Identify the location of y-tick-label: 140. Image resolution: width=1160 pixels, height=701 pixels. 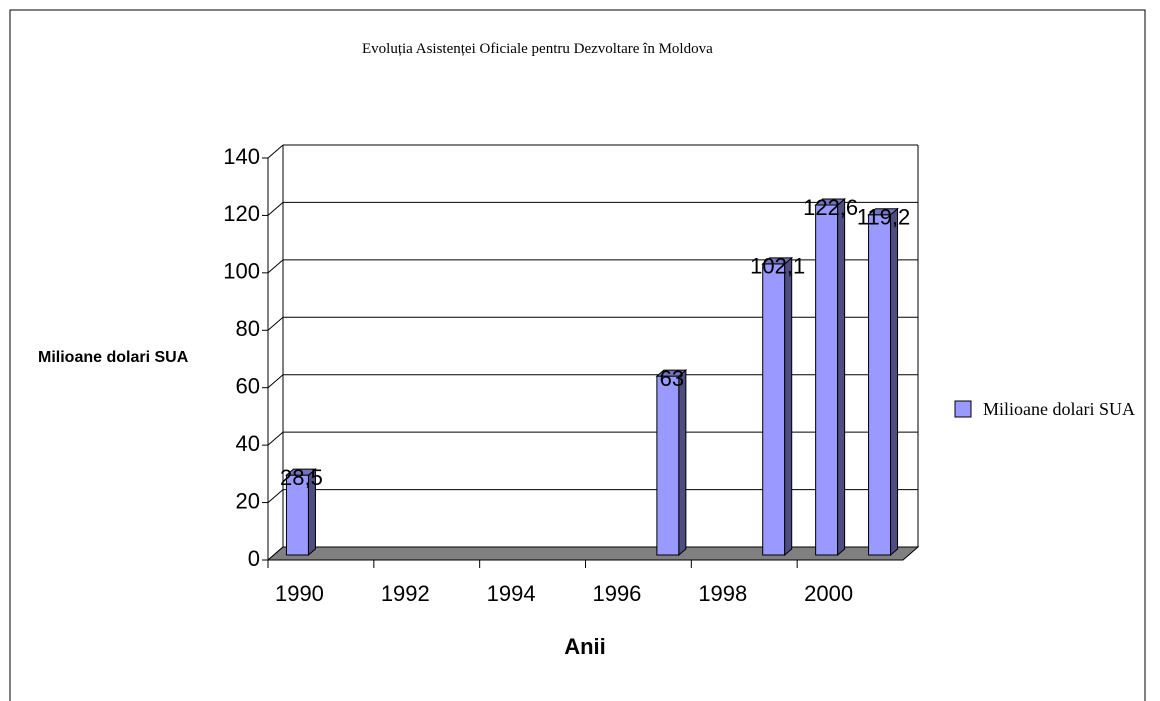
(241, 156).